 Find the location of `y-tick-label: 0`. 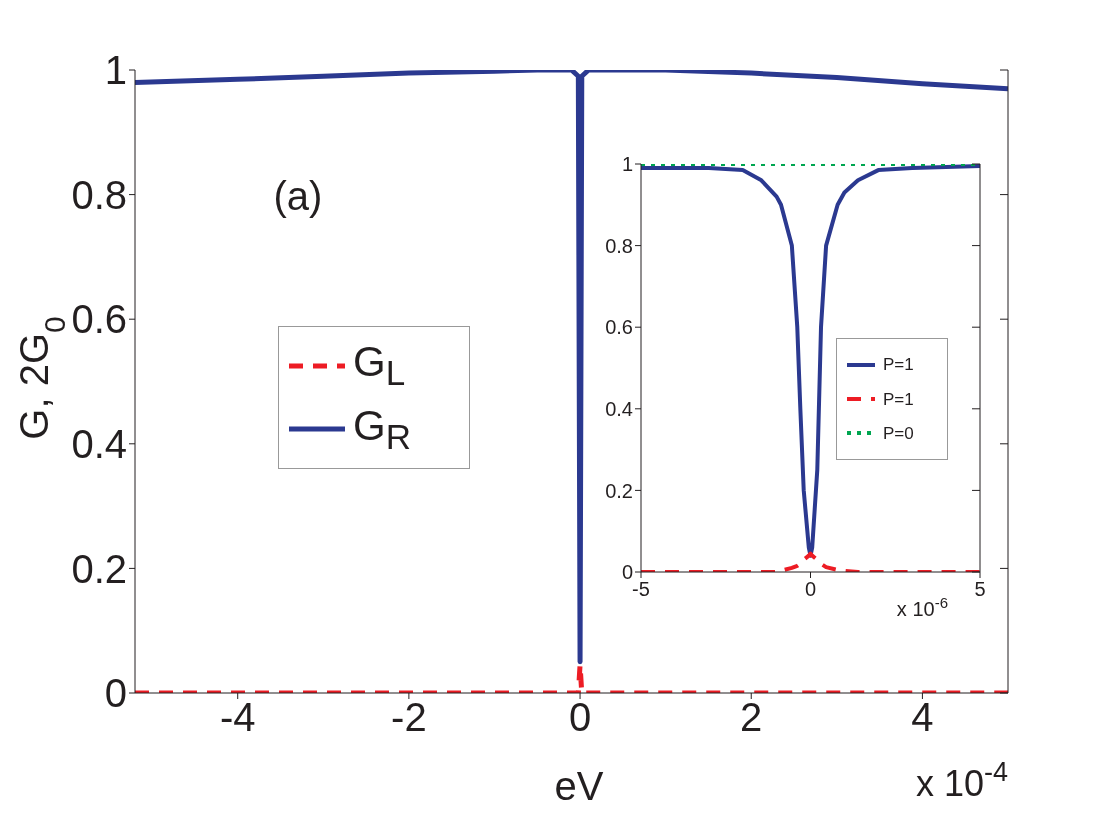

y-tick-label: 0 is located at coordinates (627, 572).